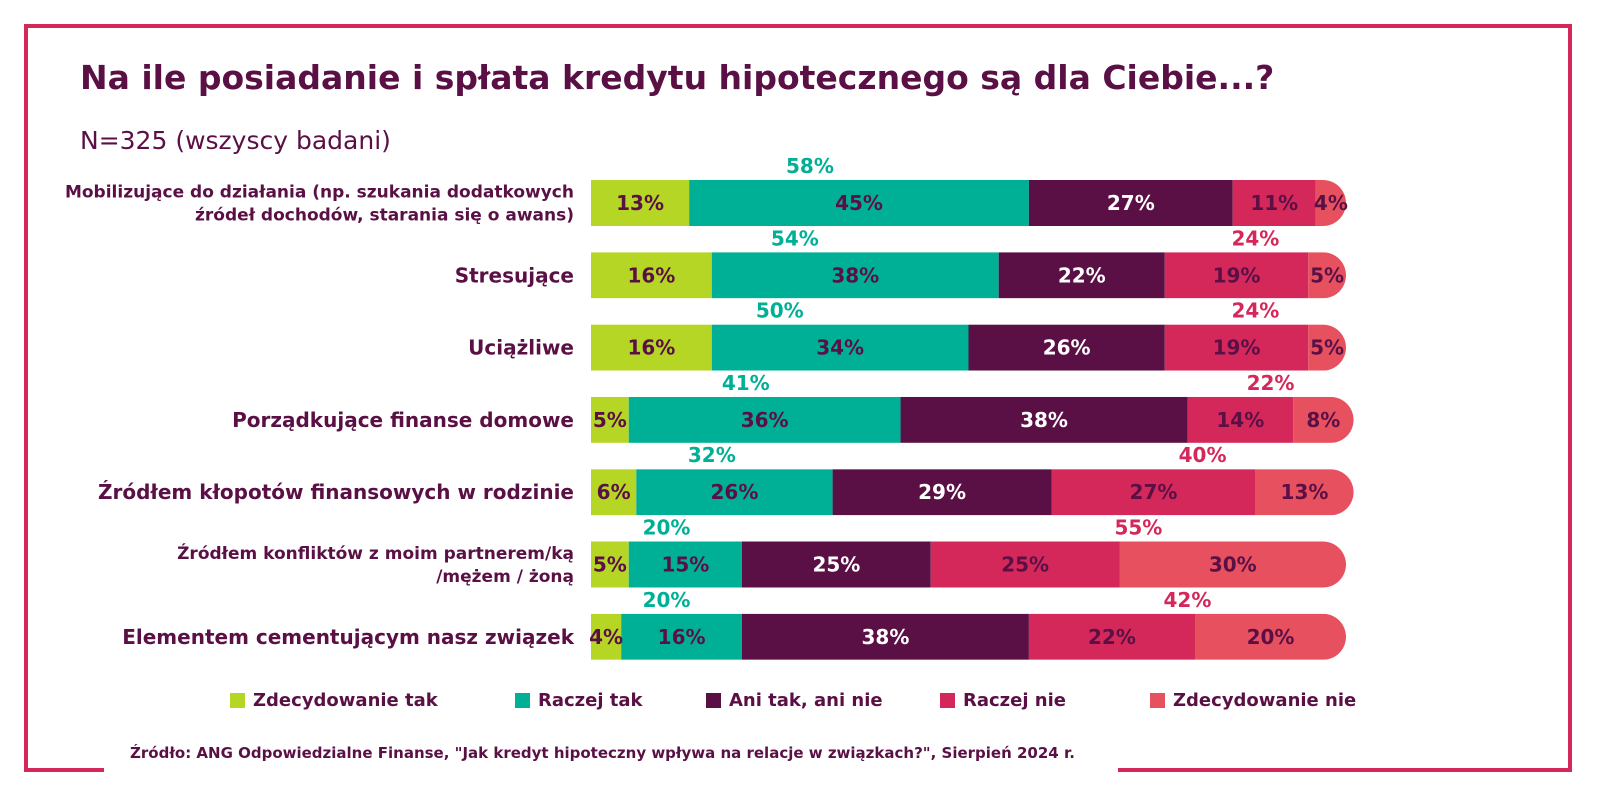  I want to click on data-label: 4%, so click(606, 637).